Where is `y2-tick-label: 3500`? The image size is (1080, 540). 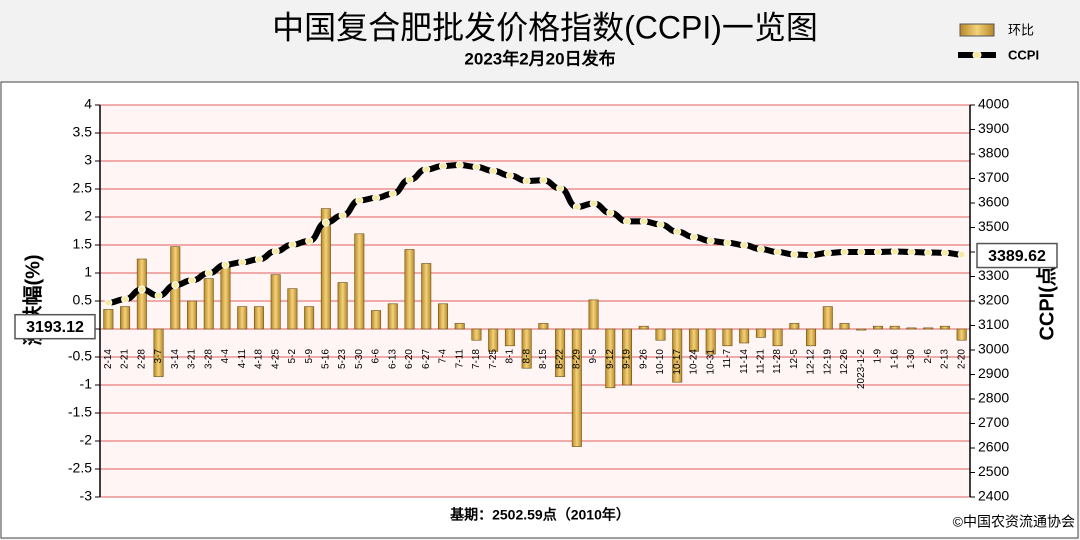
y2-tick-label: 3500 is located at coordinates (993, 226).